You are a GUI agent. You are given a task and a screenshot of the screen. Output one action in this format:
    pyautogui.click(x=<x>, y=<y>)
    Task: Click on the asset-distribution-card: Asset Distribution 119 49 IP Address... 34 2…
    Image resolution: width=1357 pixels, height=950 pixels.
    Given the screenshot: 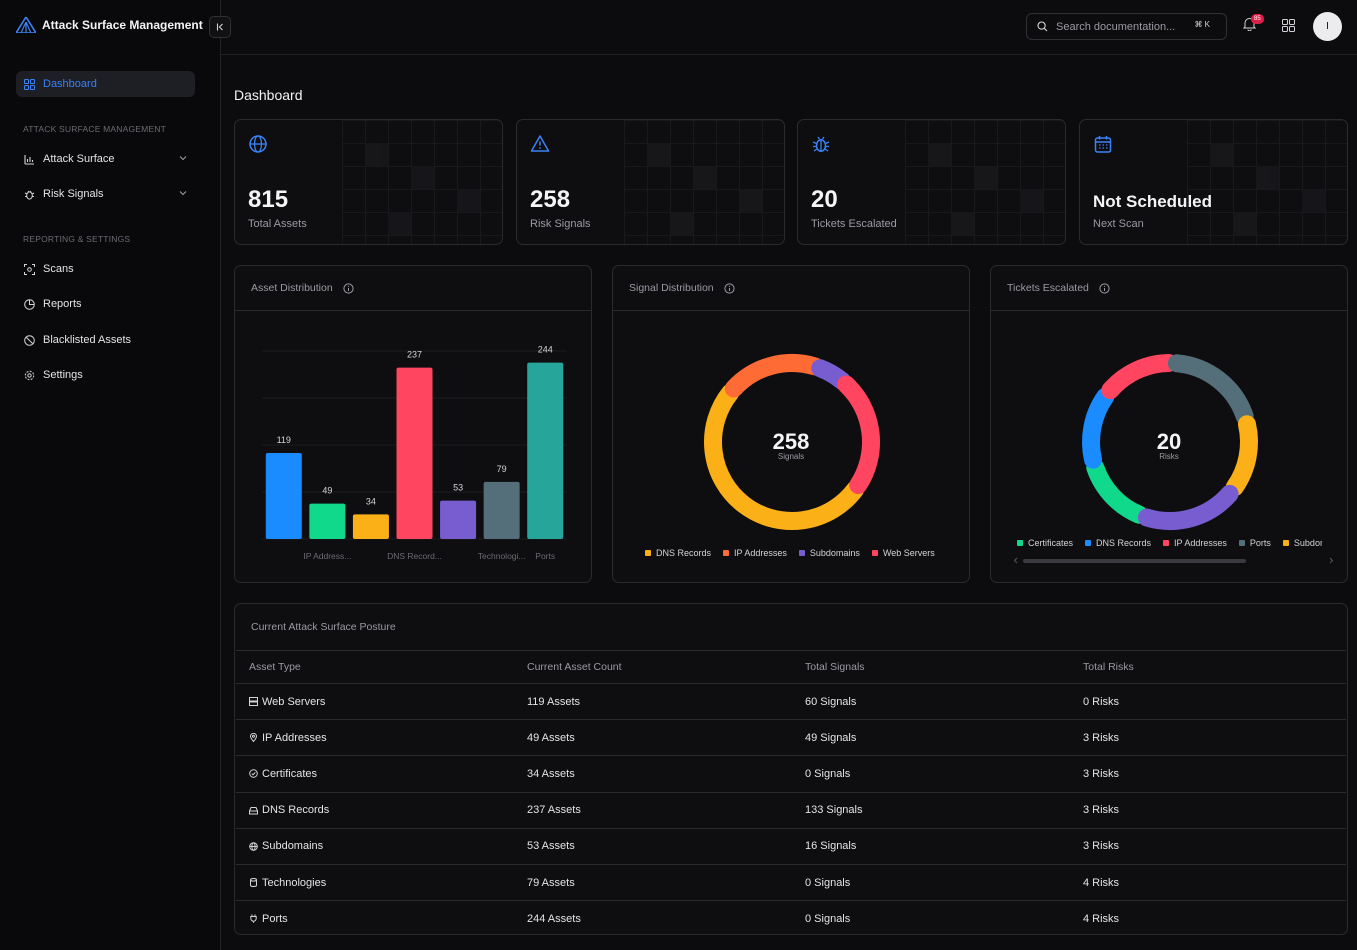 What is the action you would take?
    pyautogui.click(x=413, y=424)
    